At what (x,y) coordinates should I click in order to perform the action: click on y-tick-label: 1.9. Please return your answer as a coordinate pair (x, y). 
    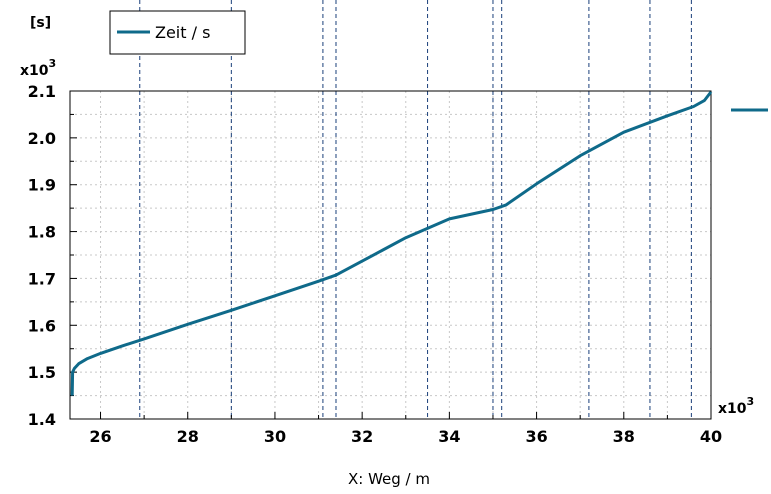
    Looking at the image, I should click on (42, 185).